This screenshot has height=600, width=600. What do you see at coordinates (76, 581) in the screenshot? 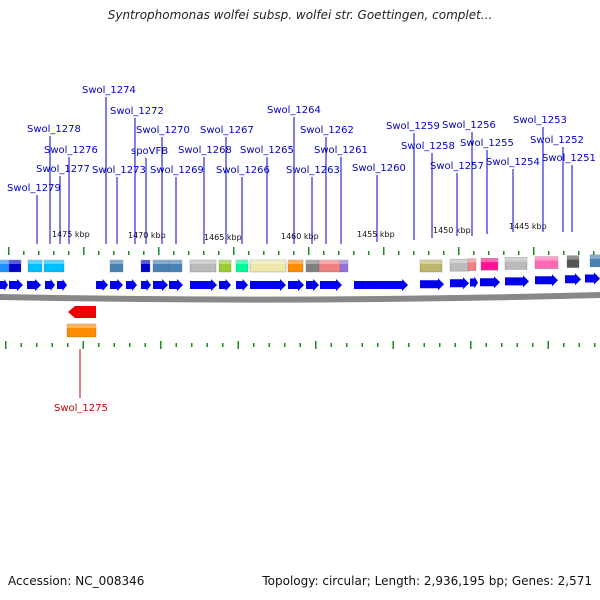
I see `accession-text: Accession: NC_008346` at bounding box center [76, 581].